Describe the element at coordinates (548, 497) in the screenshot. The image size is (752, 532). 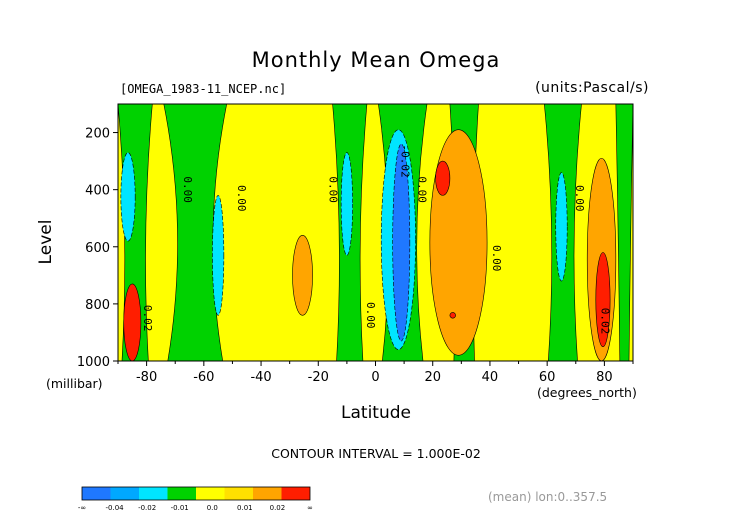
I see `longitude-note: (mean) lon:0..357.5` at that location.